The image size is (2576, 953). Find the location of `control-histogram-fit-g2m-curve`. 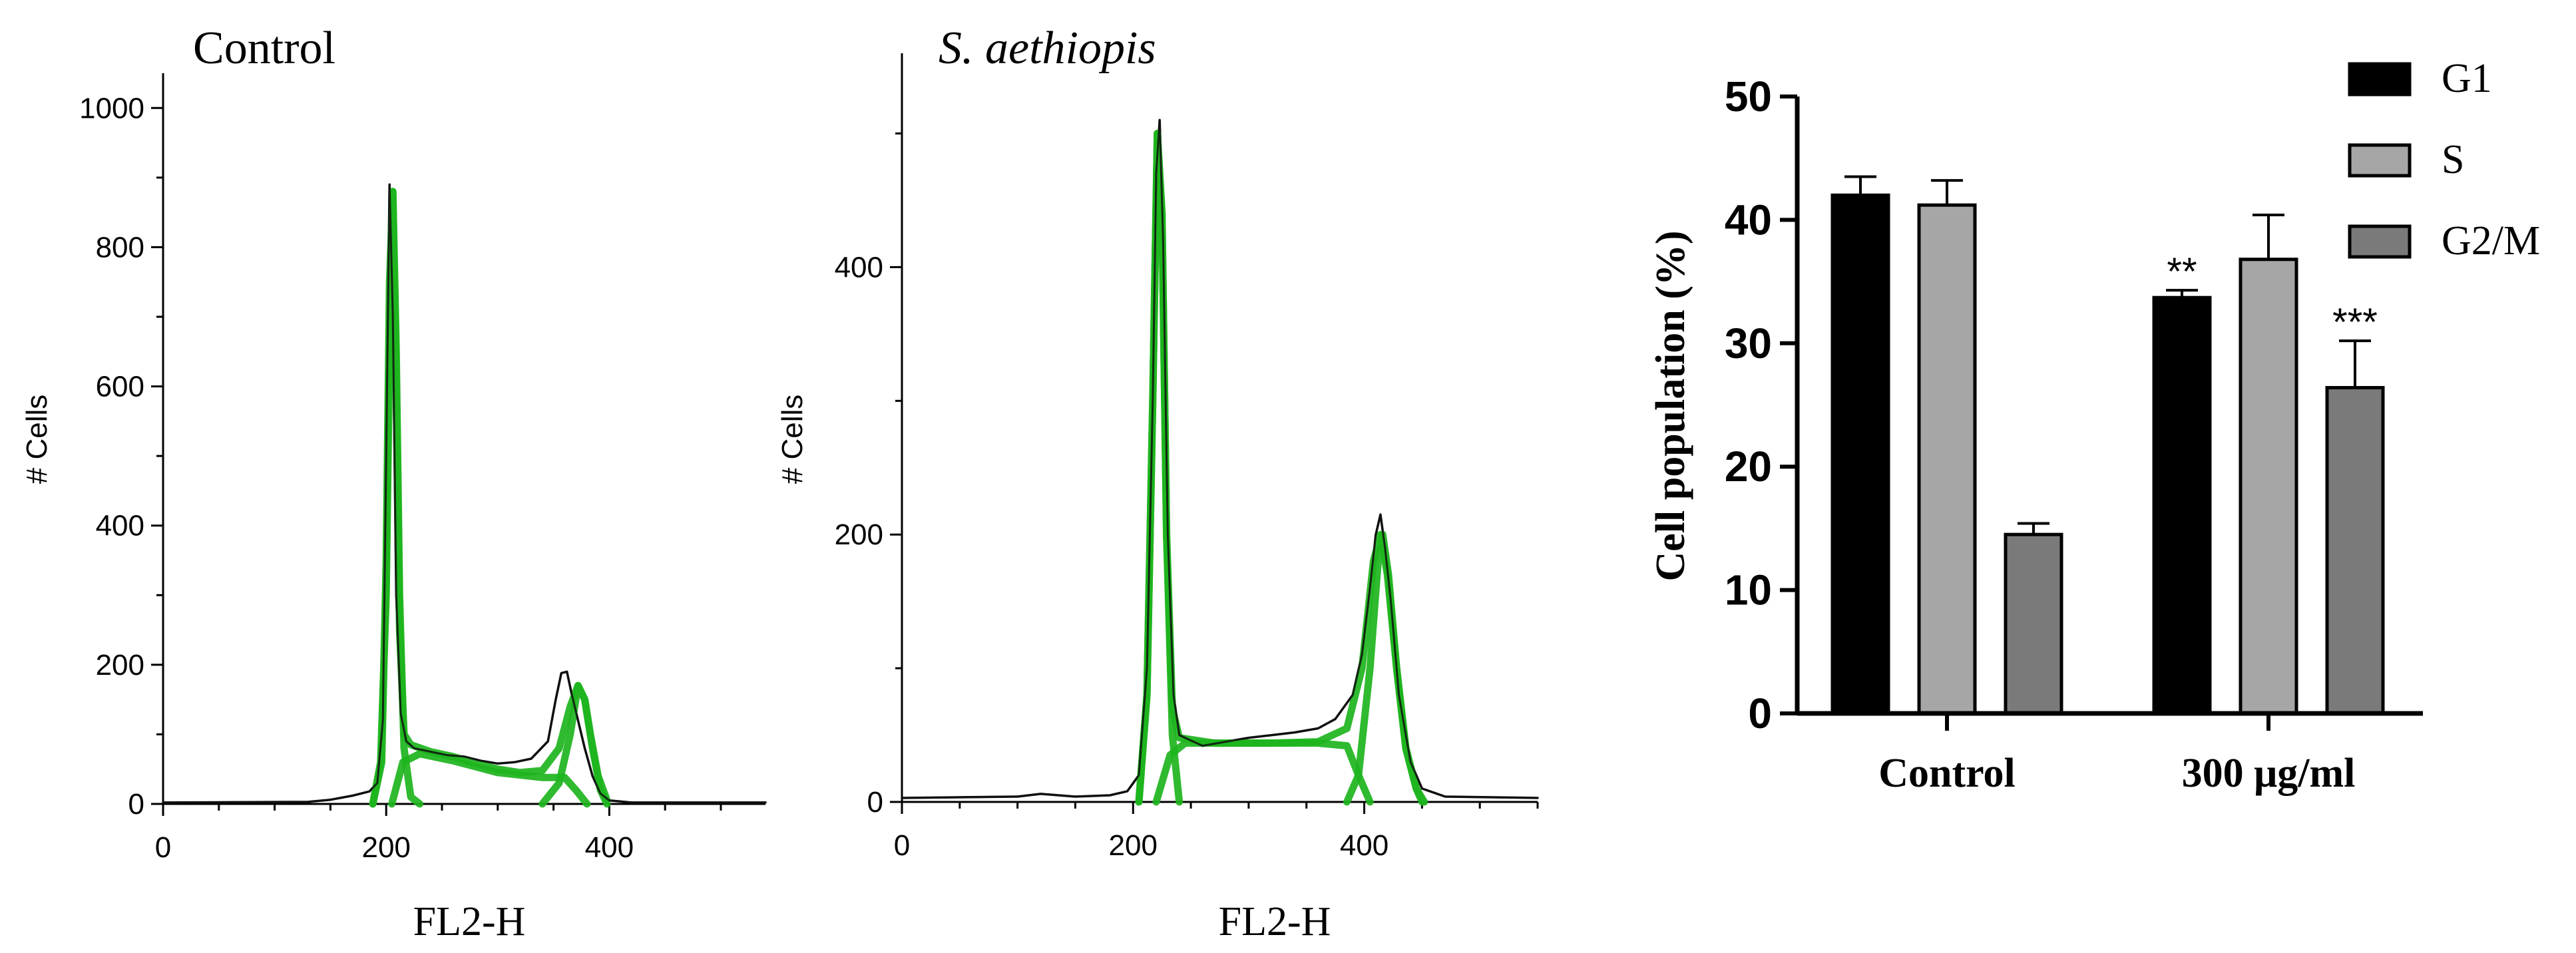

control-histogram-fit-g2m-curve is located at coordinates (574, 744).